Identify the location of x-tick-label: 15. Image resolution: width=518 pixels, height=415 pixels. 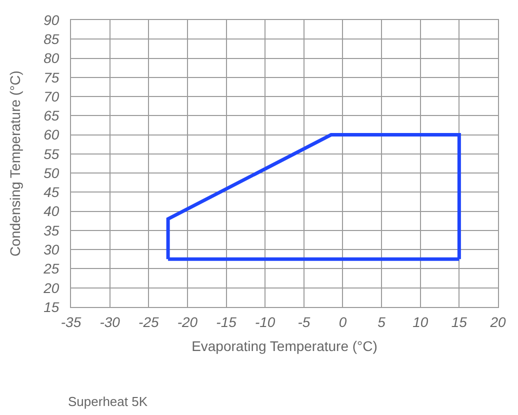
(459, 322).